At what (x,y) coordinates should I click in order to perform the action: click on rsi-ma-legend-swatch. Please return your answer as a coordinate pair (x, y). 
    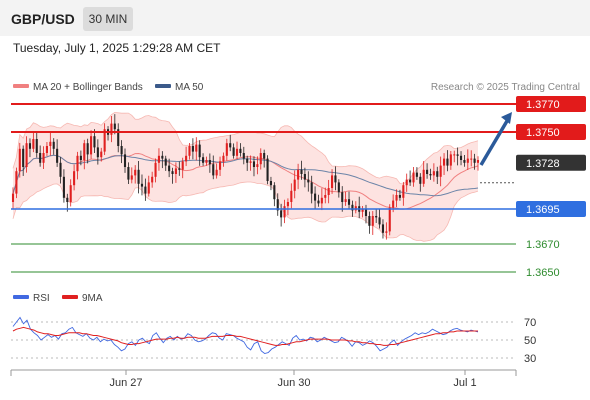
    Looking at the image, I should click on (70, 297).